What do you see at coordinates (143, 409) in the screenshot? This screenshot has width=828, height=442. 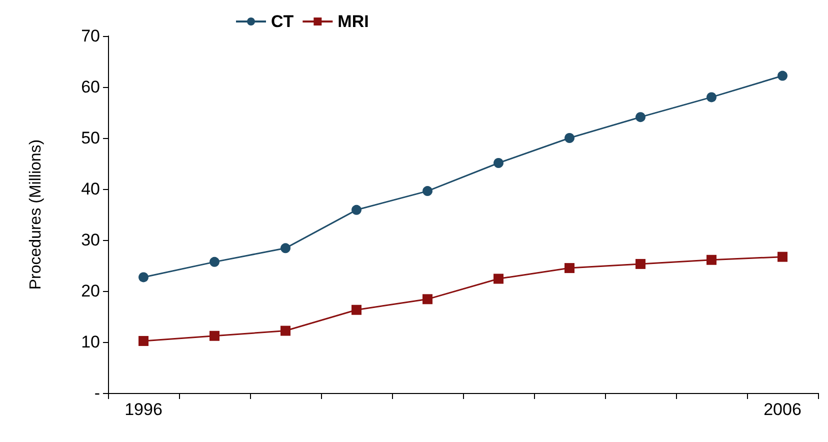 I see `x-tick-label: 1996` at bounding box center [143, 409].